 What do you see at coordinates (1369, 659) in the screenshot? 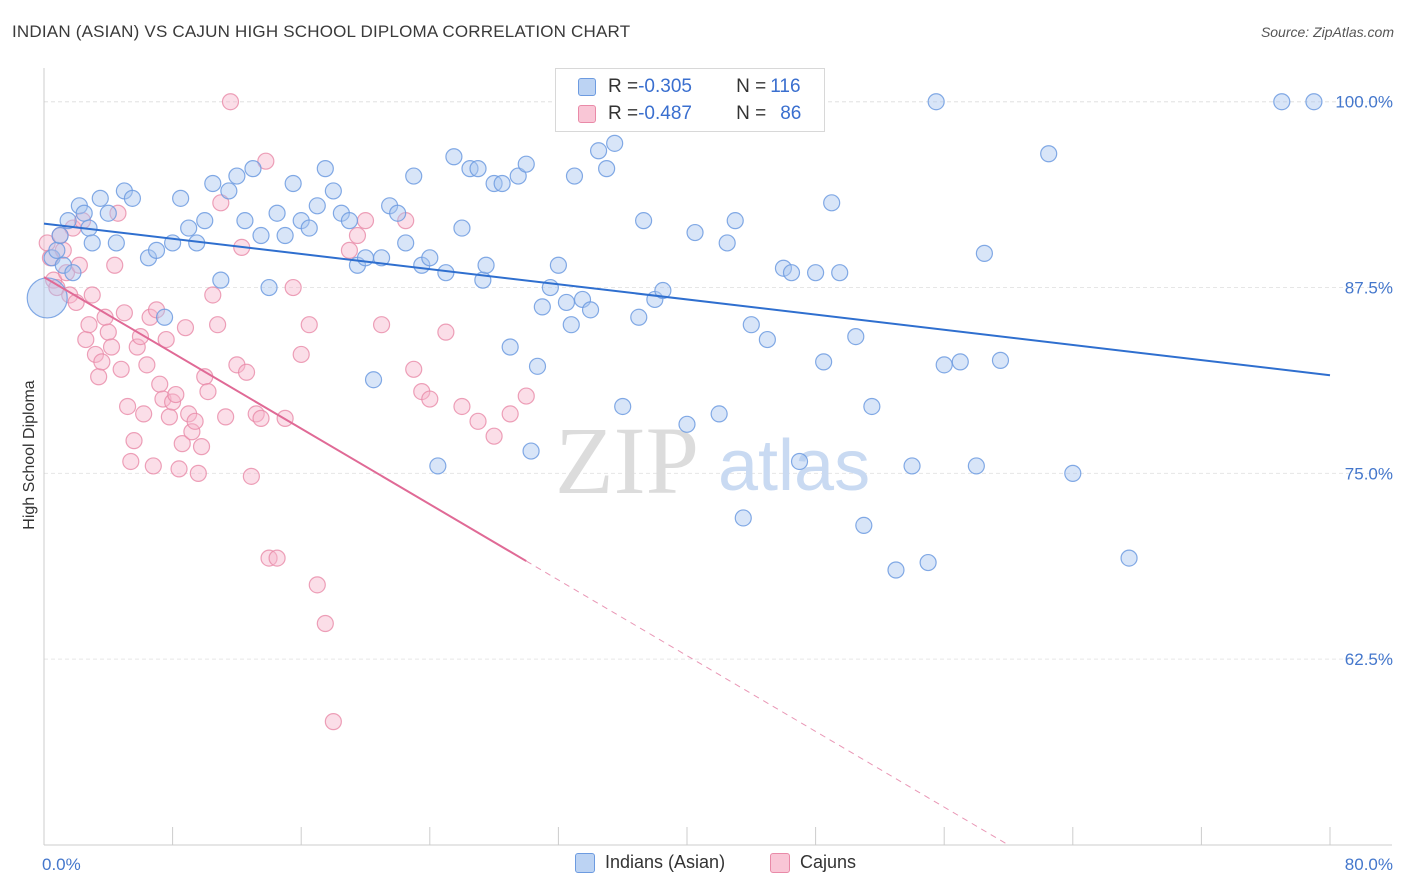
I see `y-tick-label: 62.5%` at bounding box center [1369, 659].